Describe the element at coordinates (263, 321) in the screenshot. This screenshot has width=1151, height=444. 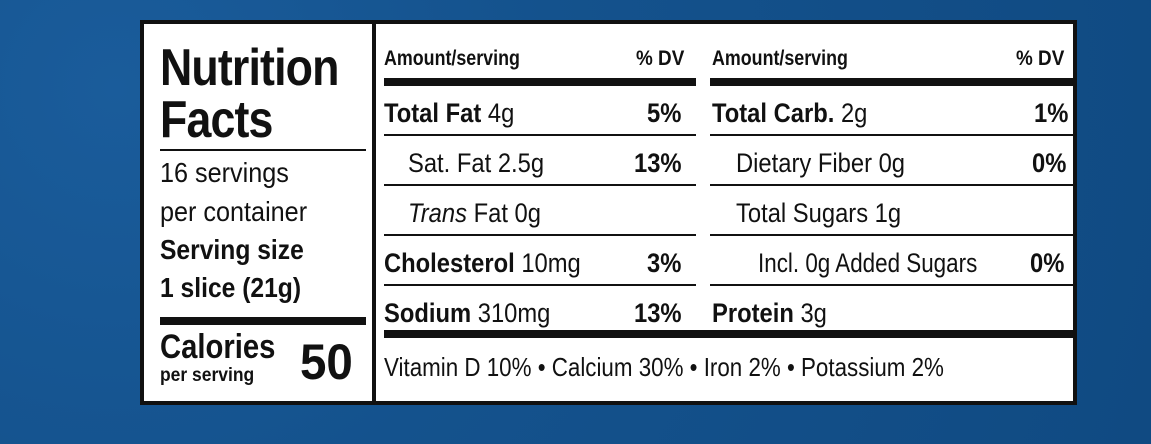
I see `thick-divider` at that location.